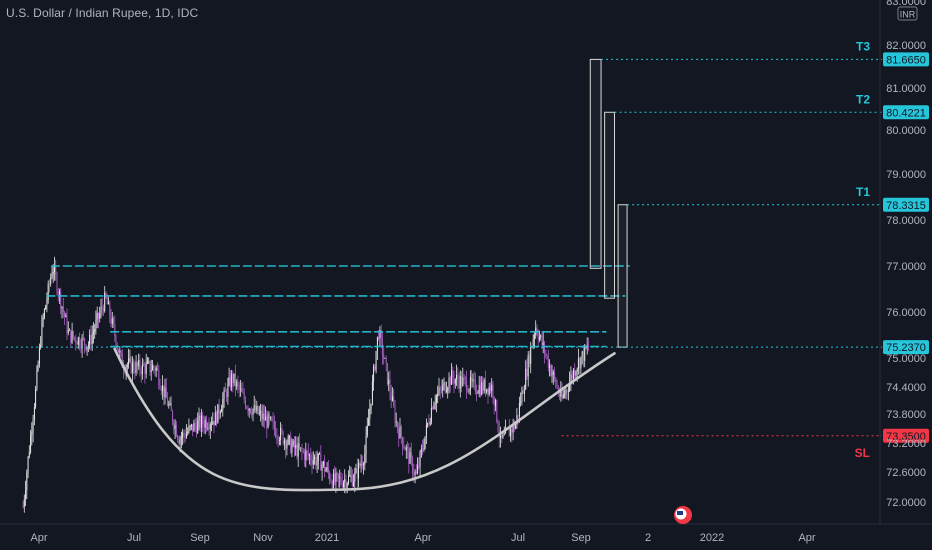  Describe the element at coordinates (906, 89) in the screenshot. I see `y-tick-label: 81.0000` at that location.